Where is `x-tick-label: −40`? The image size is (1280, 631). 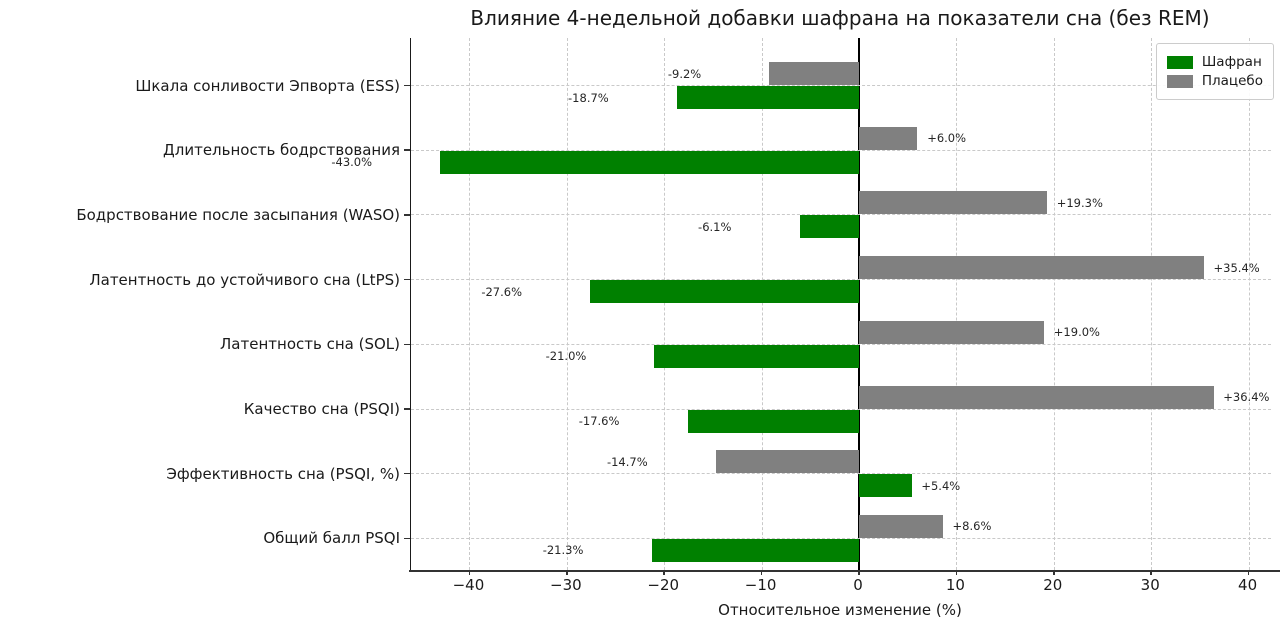
x-tick-label: −40 is located at coordinates (468, 585).